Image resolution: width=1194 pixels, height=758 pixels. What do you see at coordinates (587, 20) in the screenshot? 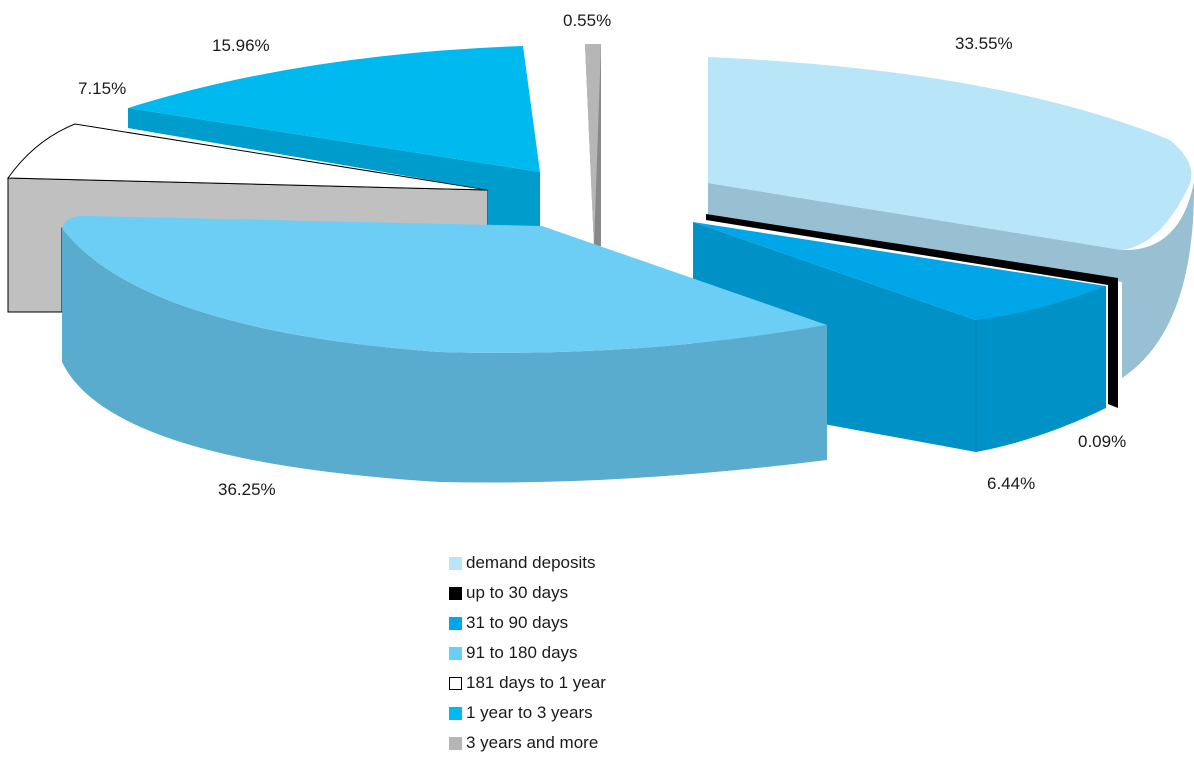
I see `data-label-3-years-and-more: 0.55%` at bounding box center [587, 20].